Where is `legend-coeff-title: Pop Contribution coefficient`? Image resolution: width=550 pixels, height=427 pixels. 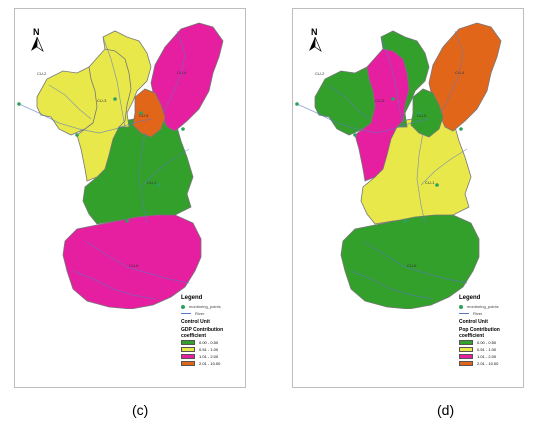 legend-coeff-title: Pop Contribution coefficient is located at coordinates (479, 333).